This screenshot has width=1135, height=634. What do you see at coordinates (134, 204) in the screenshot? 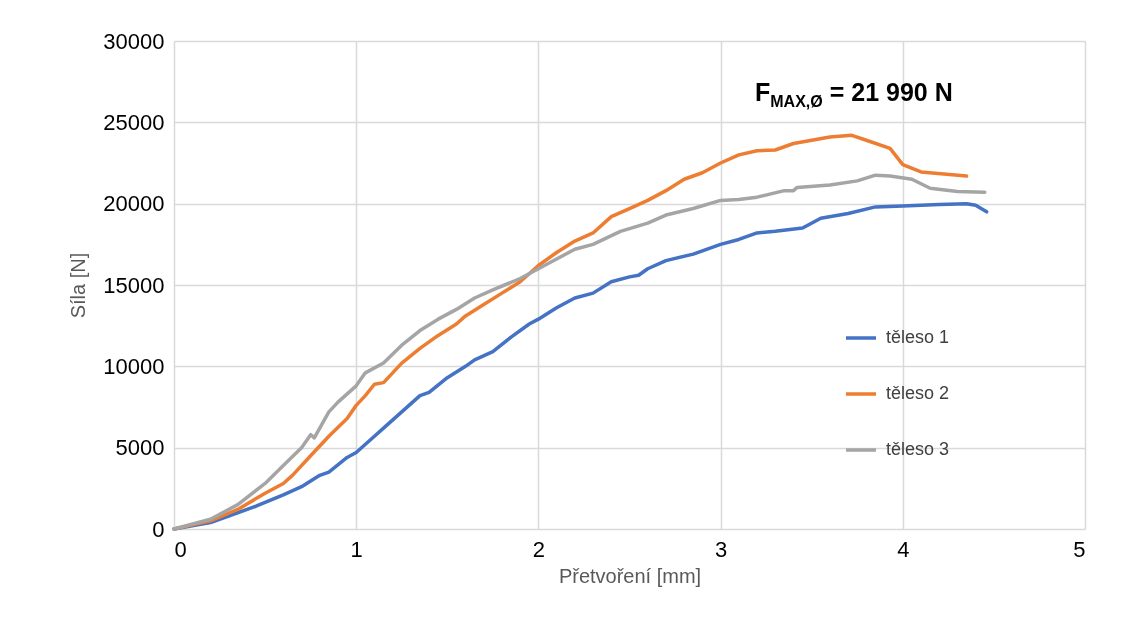
I see `y-tick-label: 20000` at bounding box center [134, 204].